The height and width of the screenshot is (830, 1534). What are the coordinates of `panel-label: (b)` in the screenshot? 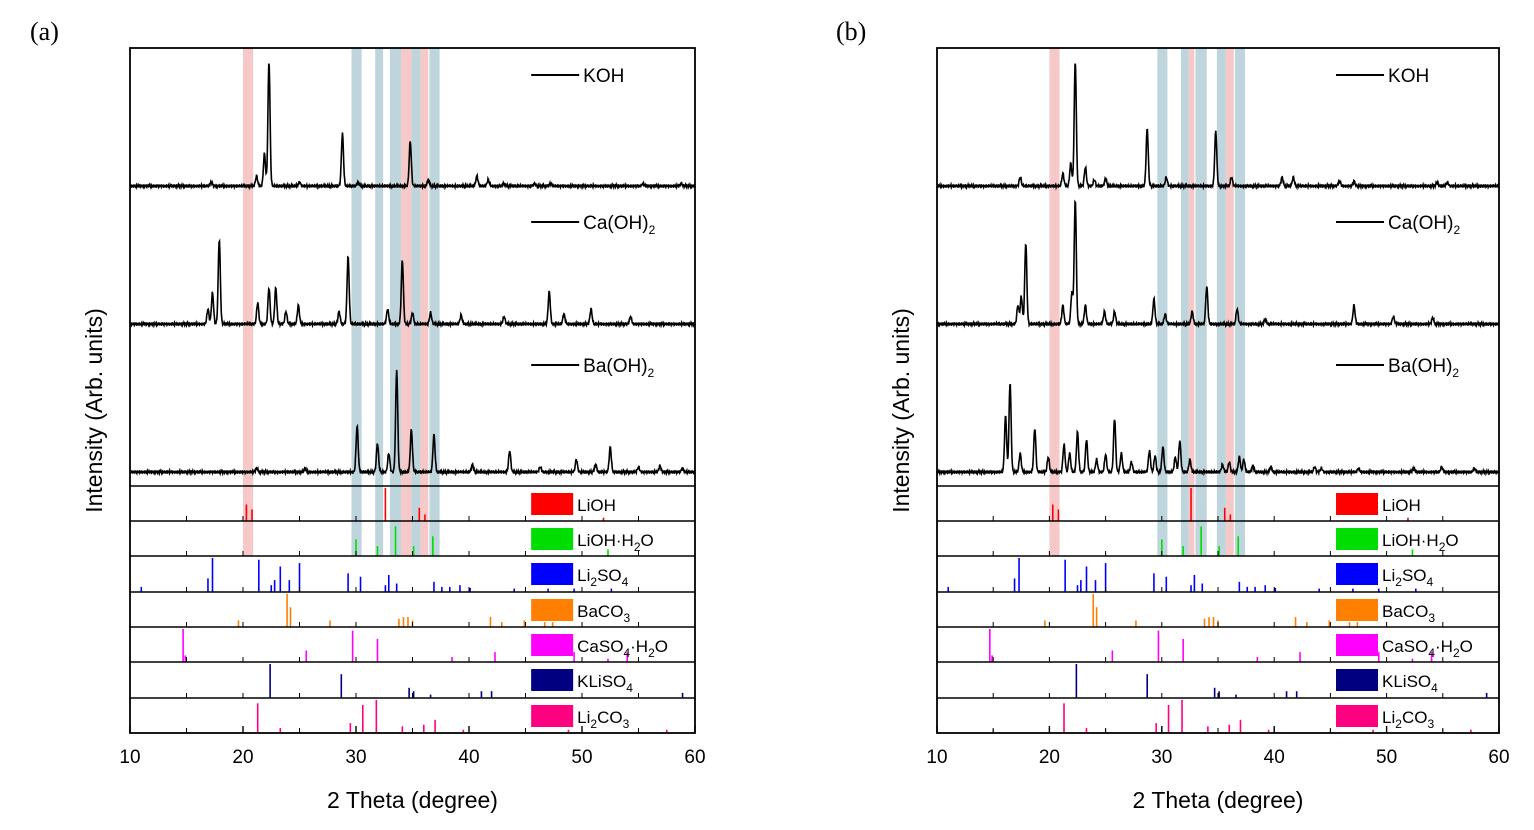 It's located at (851, 31).